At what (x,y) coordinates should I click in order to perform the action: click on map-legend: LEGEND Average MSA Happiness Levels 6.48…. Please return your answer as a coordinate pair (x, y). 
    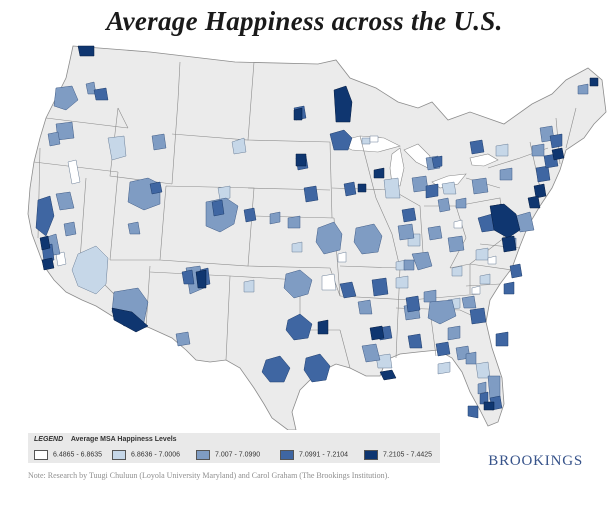
    Looking at the image, I should click on (234, 448).